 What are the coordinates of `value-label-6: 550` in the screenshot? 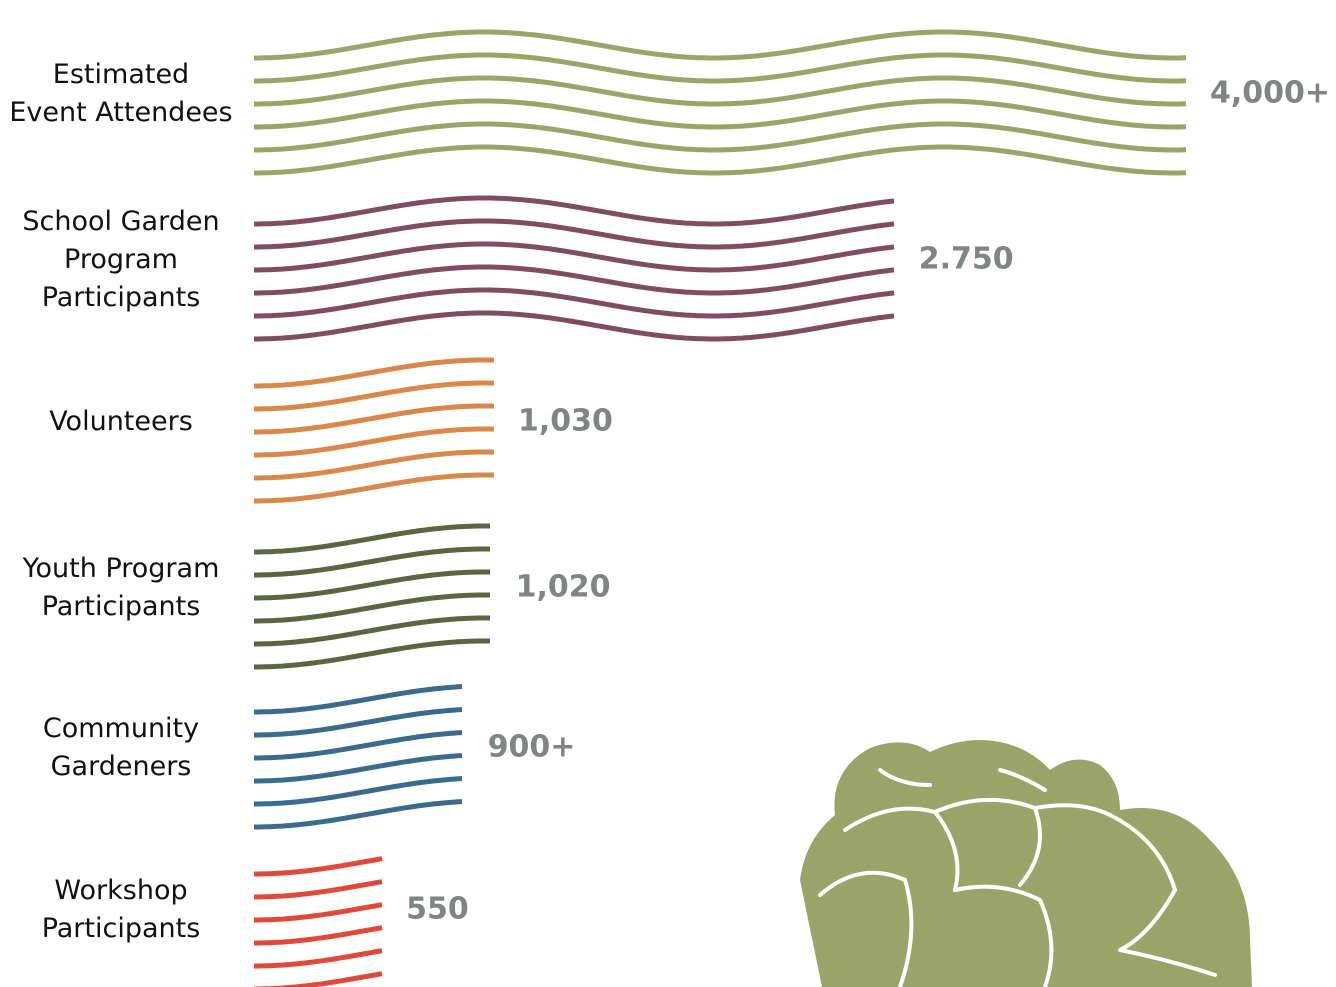 It's located at (437, 909).